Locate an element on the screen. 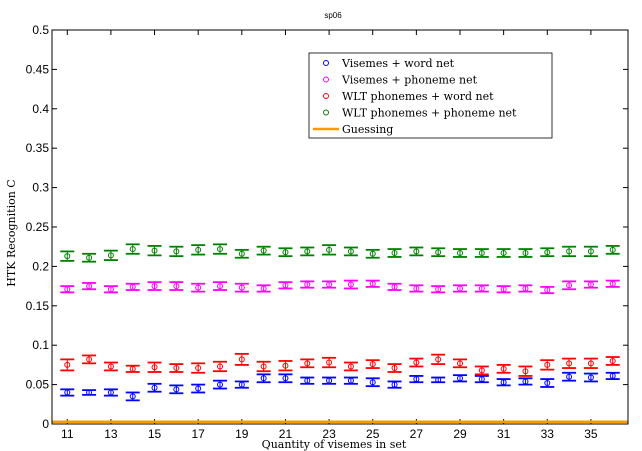  x-tick-labels: 11 13 15 17 19 21 23 25 27 29 31 33 35 is located at coordinates (329, 434).